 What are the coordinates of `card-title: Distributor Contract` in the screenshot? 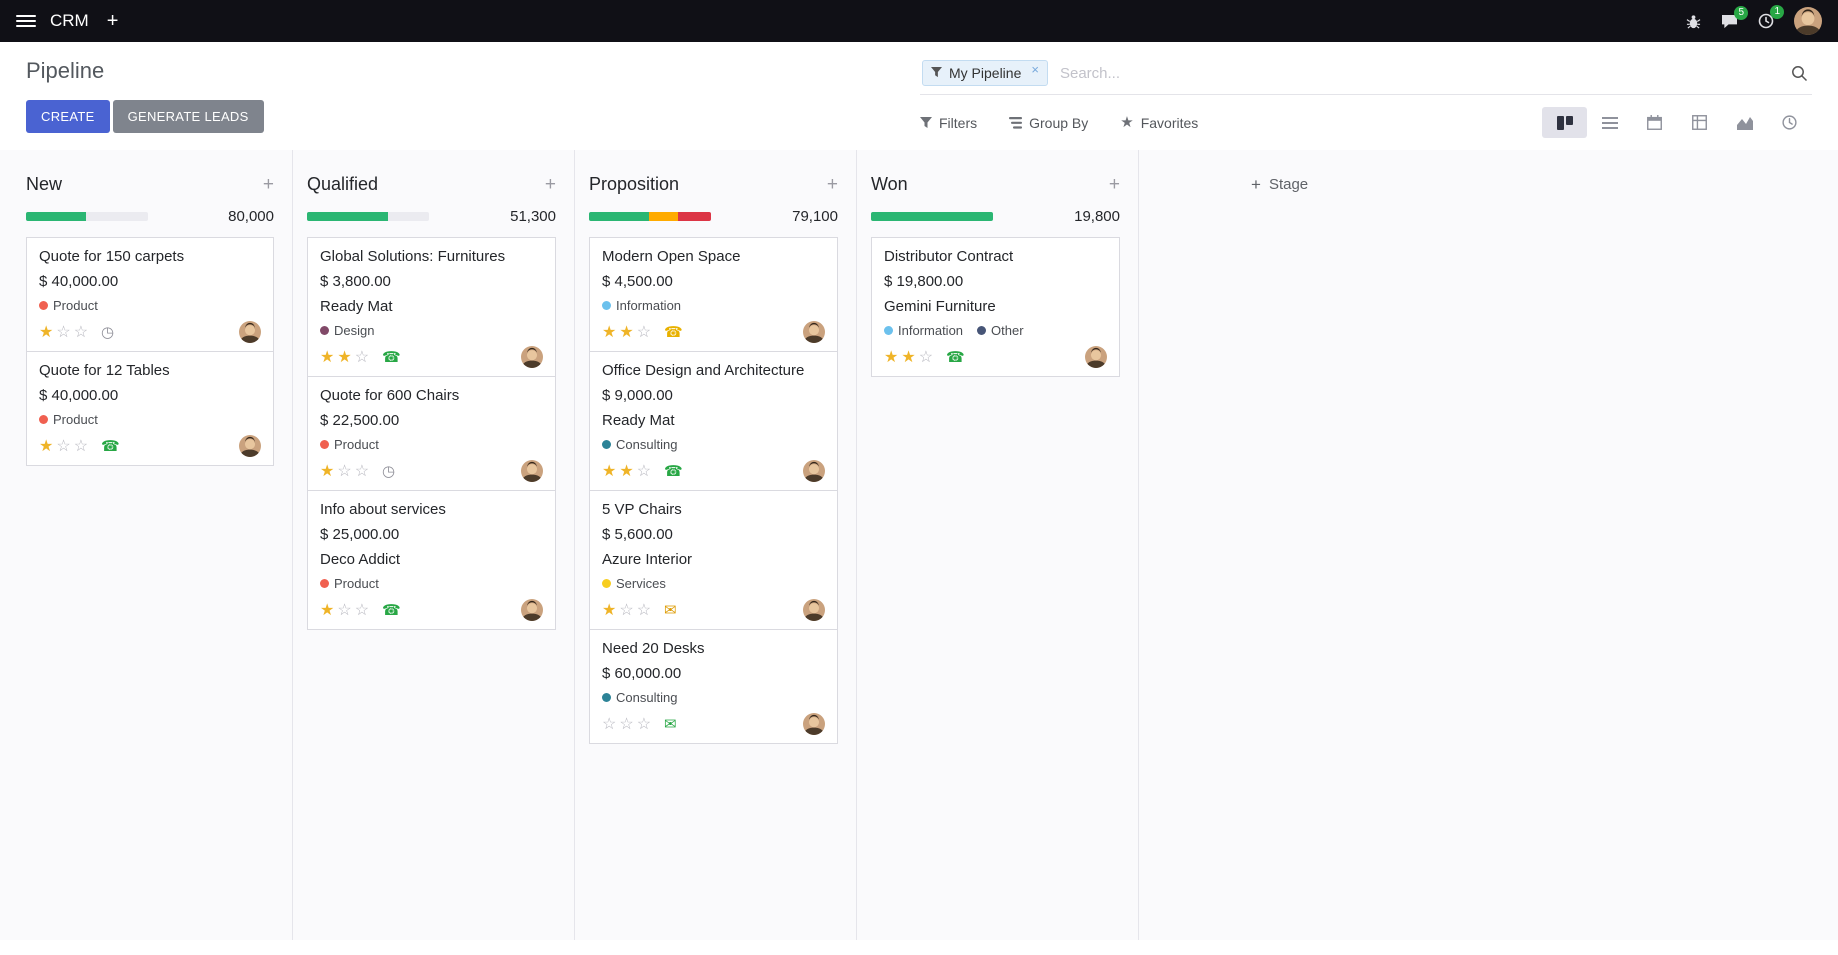 It's located at (949, 256).